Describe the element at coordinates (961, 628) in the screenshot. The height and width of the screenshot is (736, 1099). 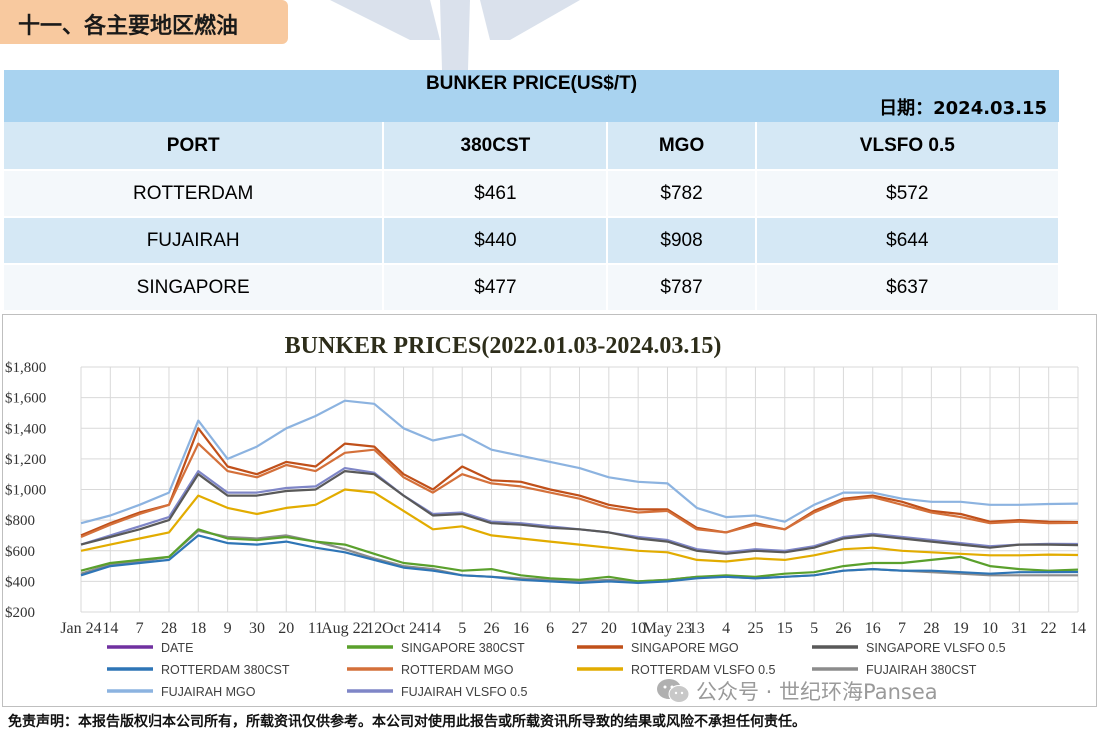
I see `x-tick-label: 19` at that location.